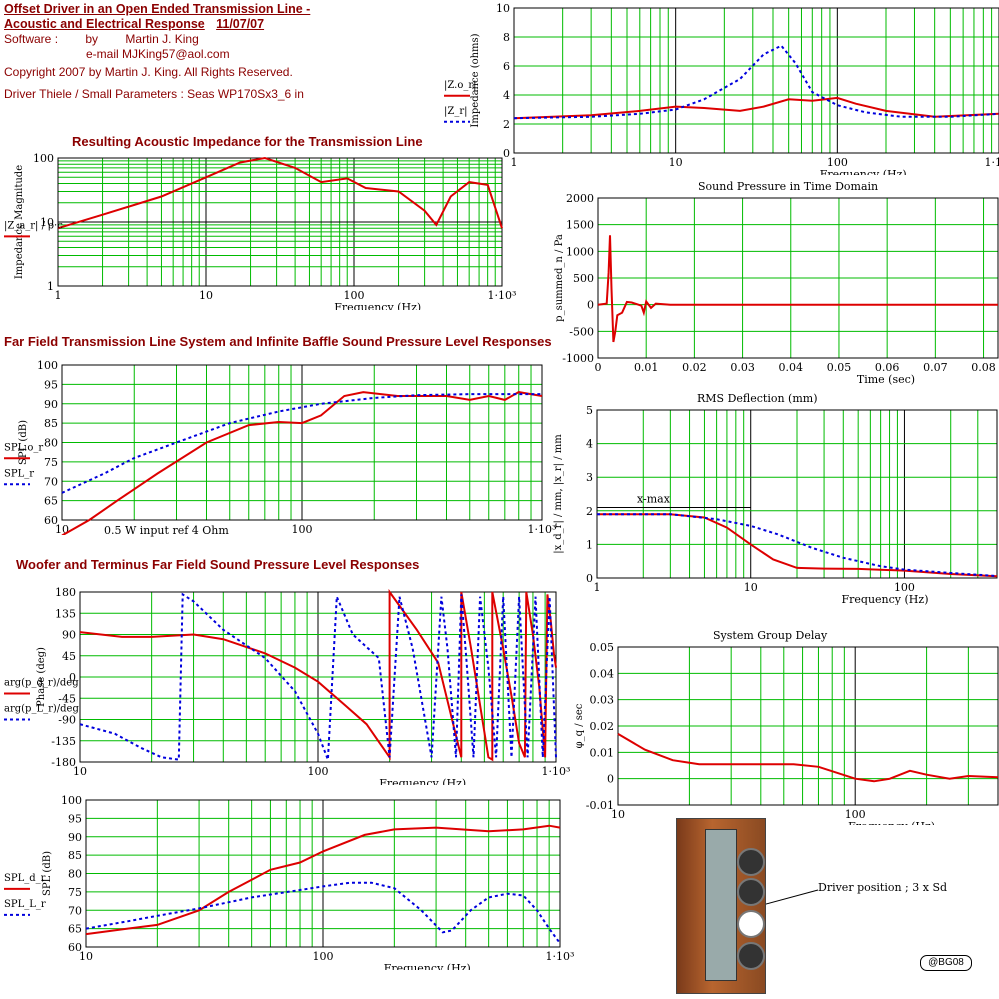  I want to click on y-tick-label: 95, so click(51, 384).